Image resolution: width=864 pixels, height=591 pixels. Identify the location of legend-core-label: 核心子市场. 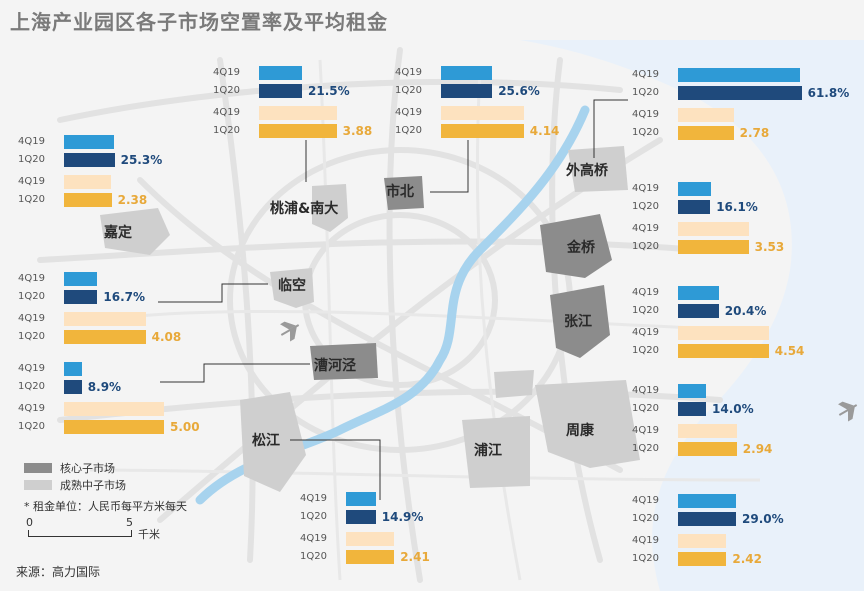
(87, 468).